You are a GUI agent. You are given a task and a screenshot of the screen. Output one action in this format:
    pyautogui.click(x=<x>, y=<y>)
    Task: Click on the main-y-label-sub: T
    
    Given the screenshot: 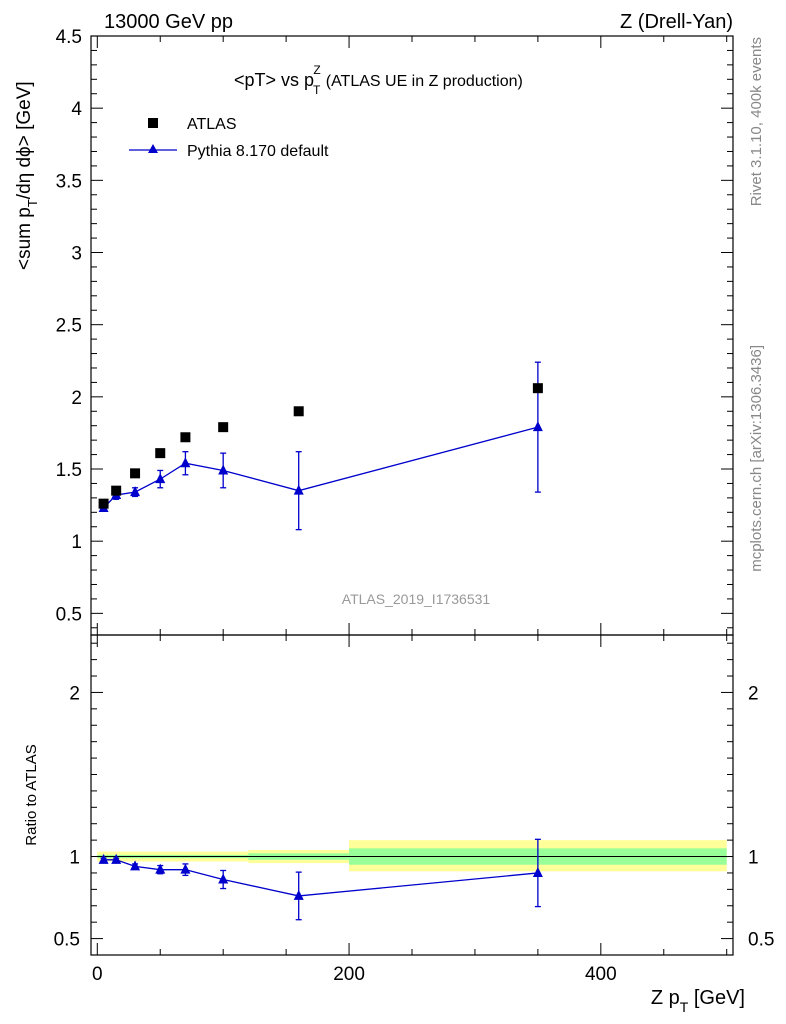 What is the action you would take?
    pyautogui.click(x=32, y=203)
    